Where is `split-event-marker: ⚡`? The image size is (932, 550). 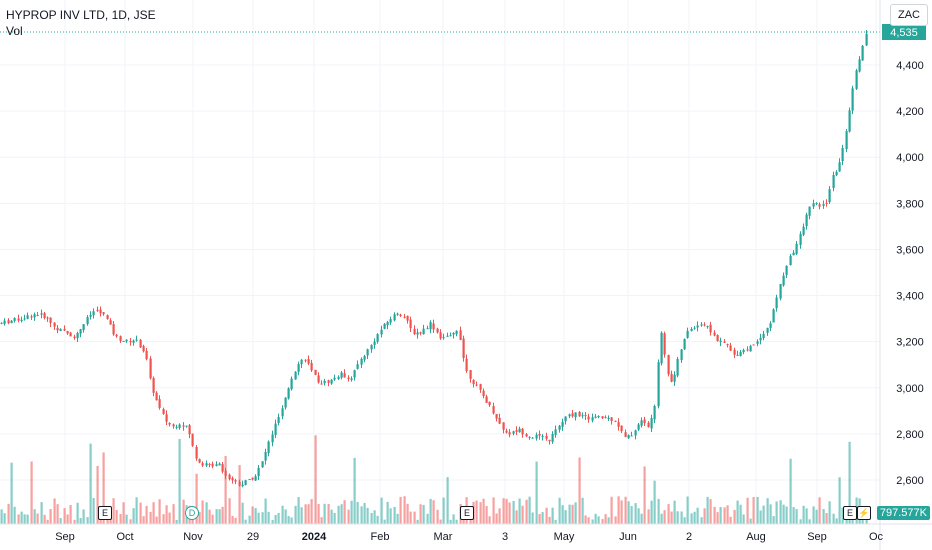 split-event-marker: ⚡ is located at coordinates (864, 513).